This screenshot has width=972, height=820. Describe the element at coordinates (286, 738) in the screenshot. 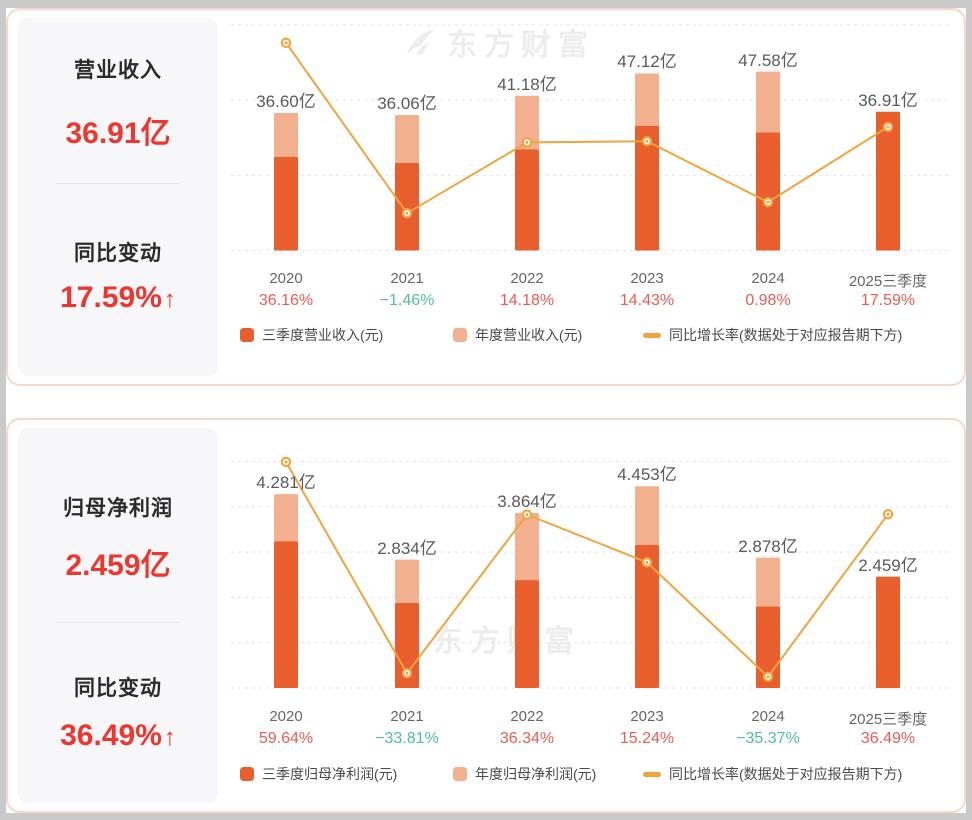

I see `pct-label-2020: 59.64%` at that location.